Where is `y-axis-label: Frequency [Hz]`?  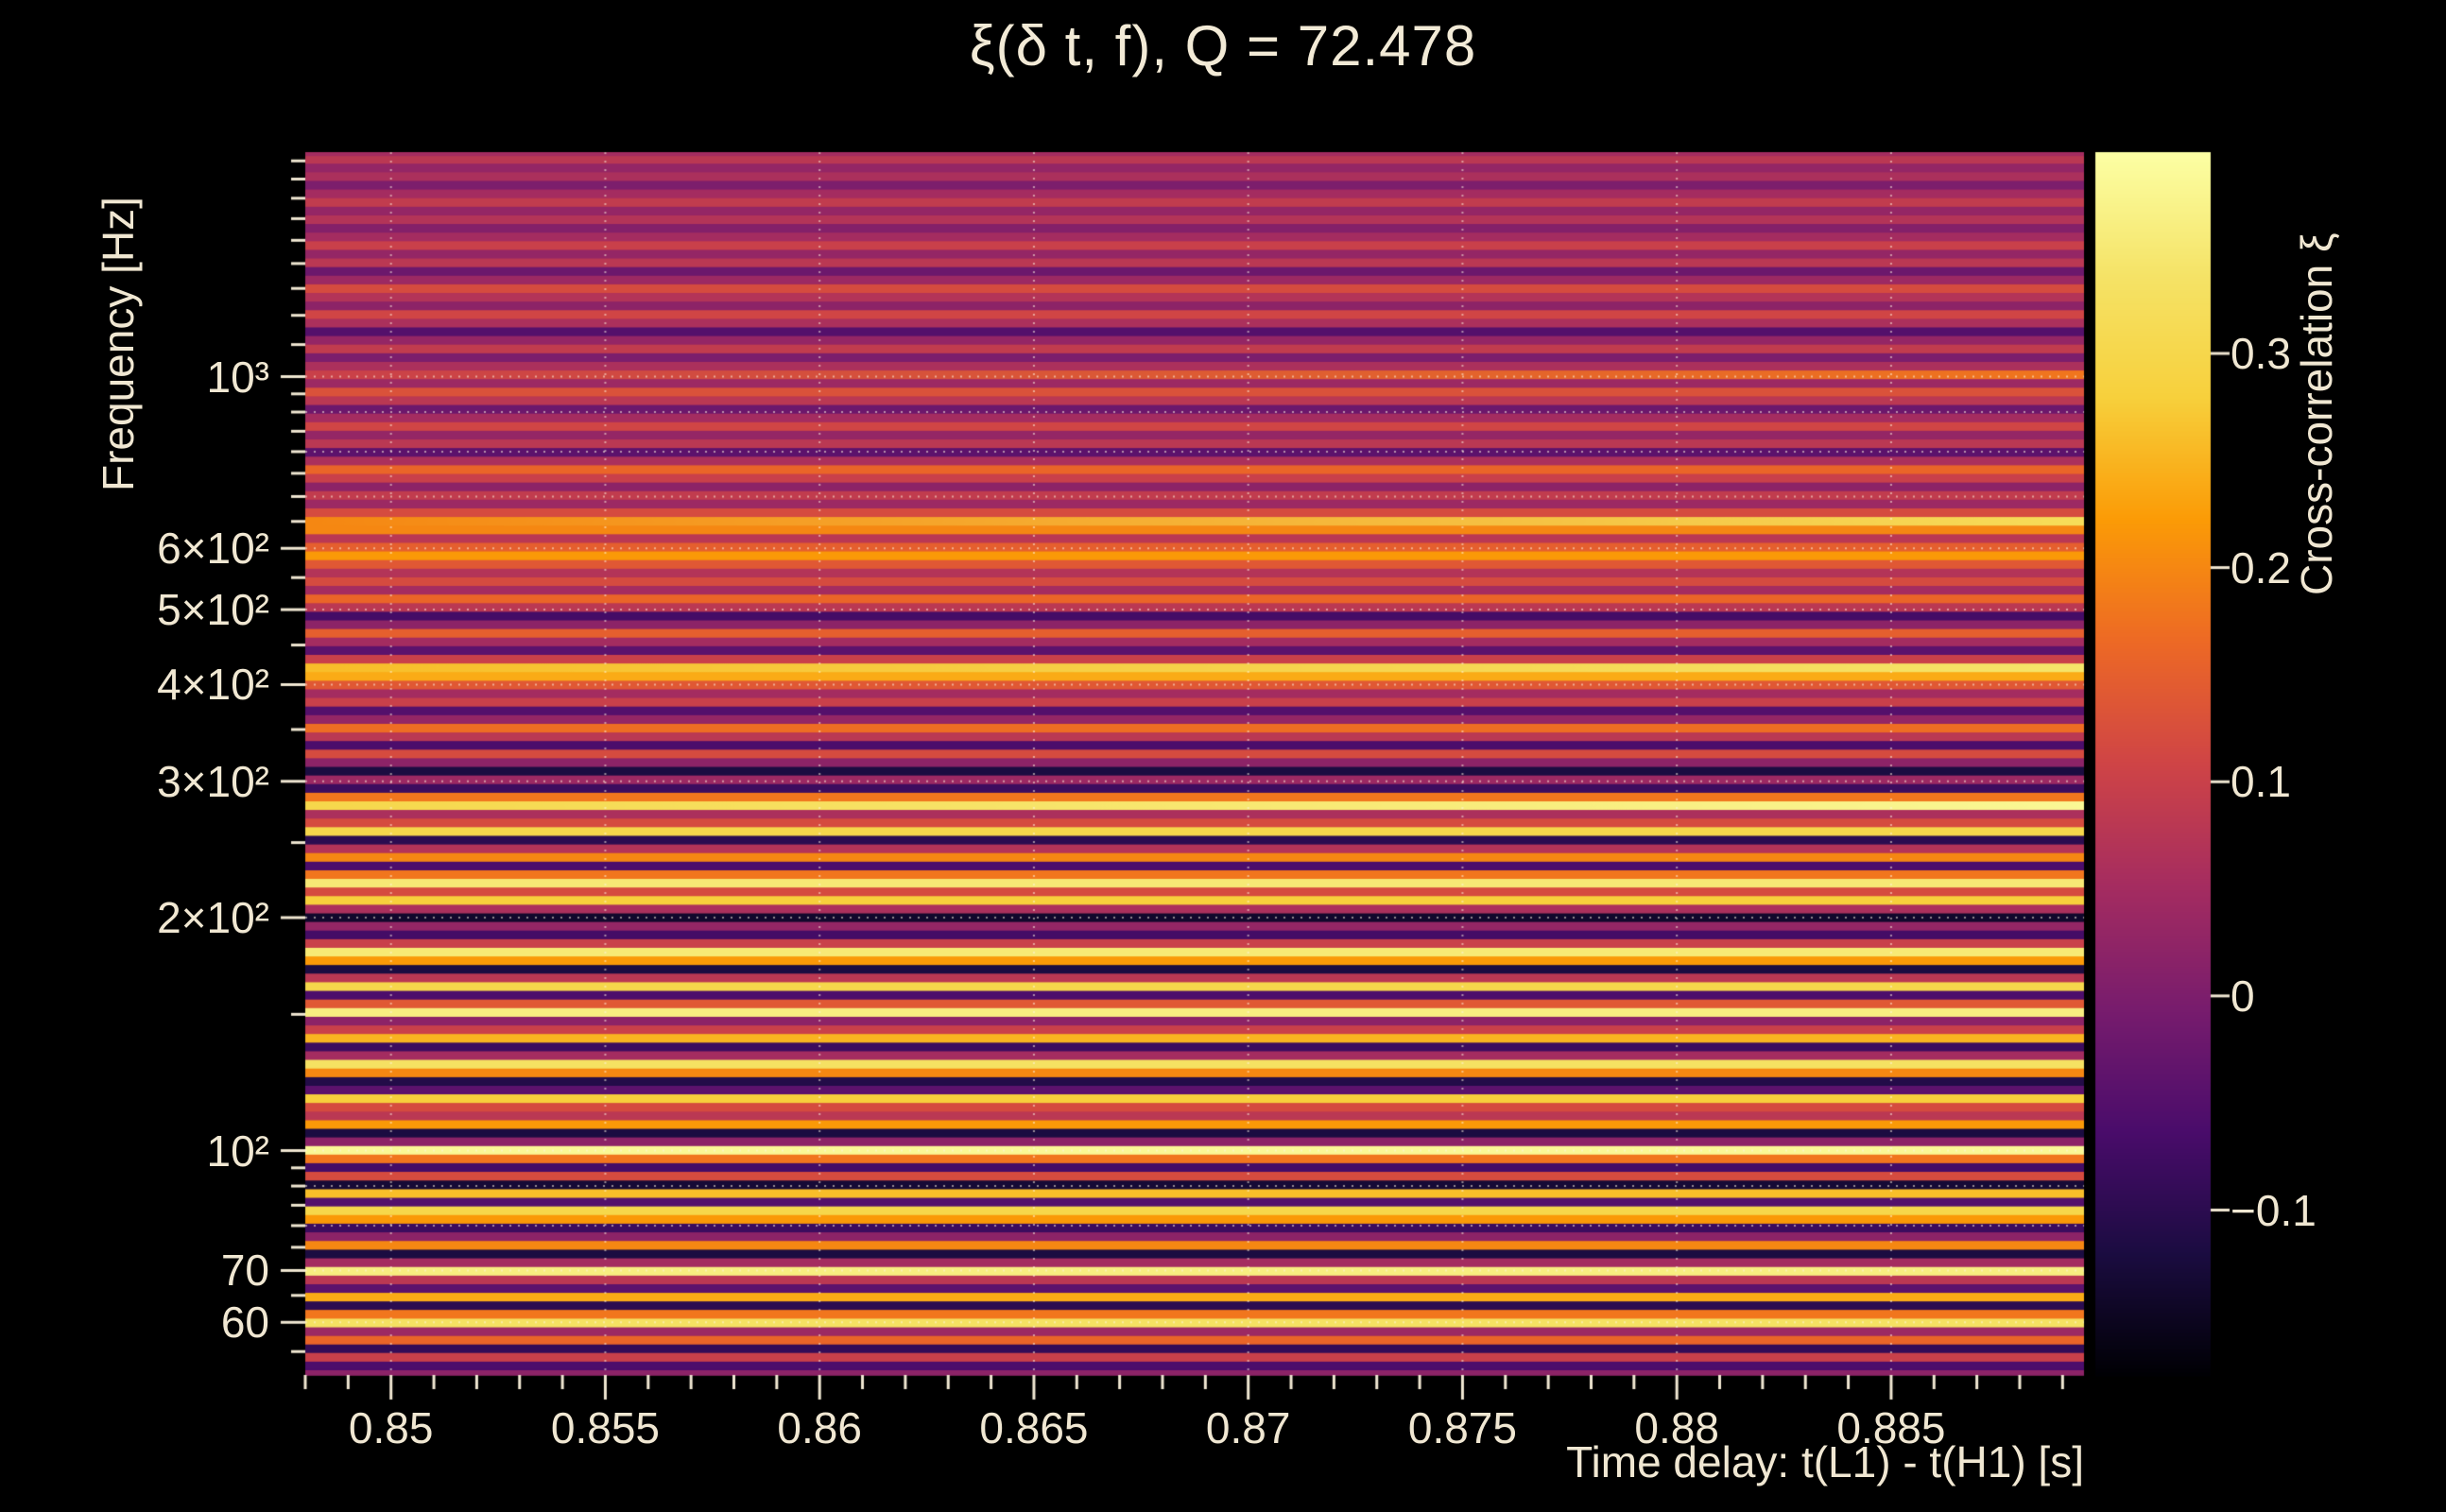
y-axis-label: Frequency [Hz] is located at coordinates (118, 344).